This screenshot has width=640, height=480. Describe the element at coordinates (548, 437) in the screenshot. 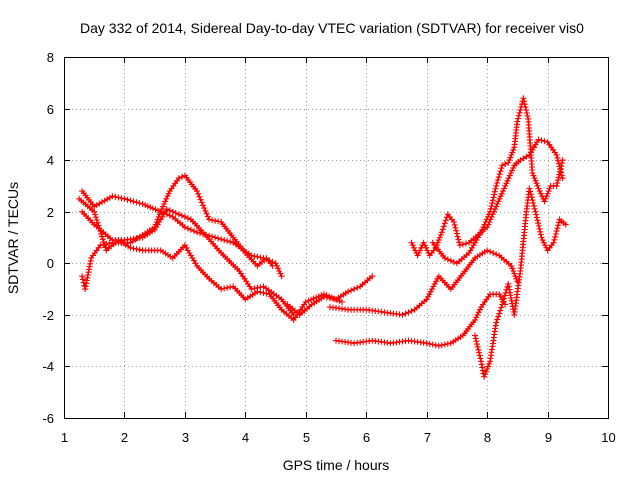

I see `x-tick-label: 9` at that location.